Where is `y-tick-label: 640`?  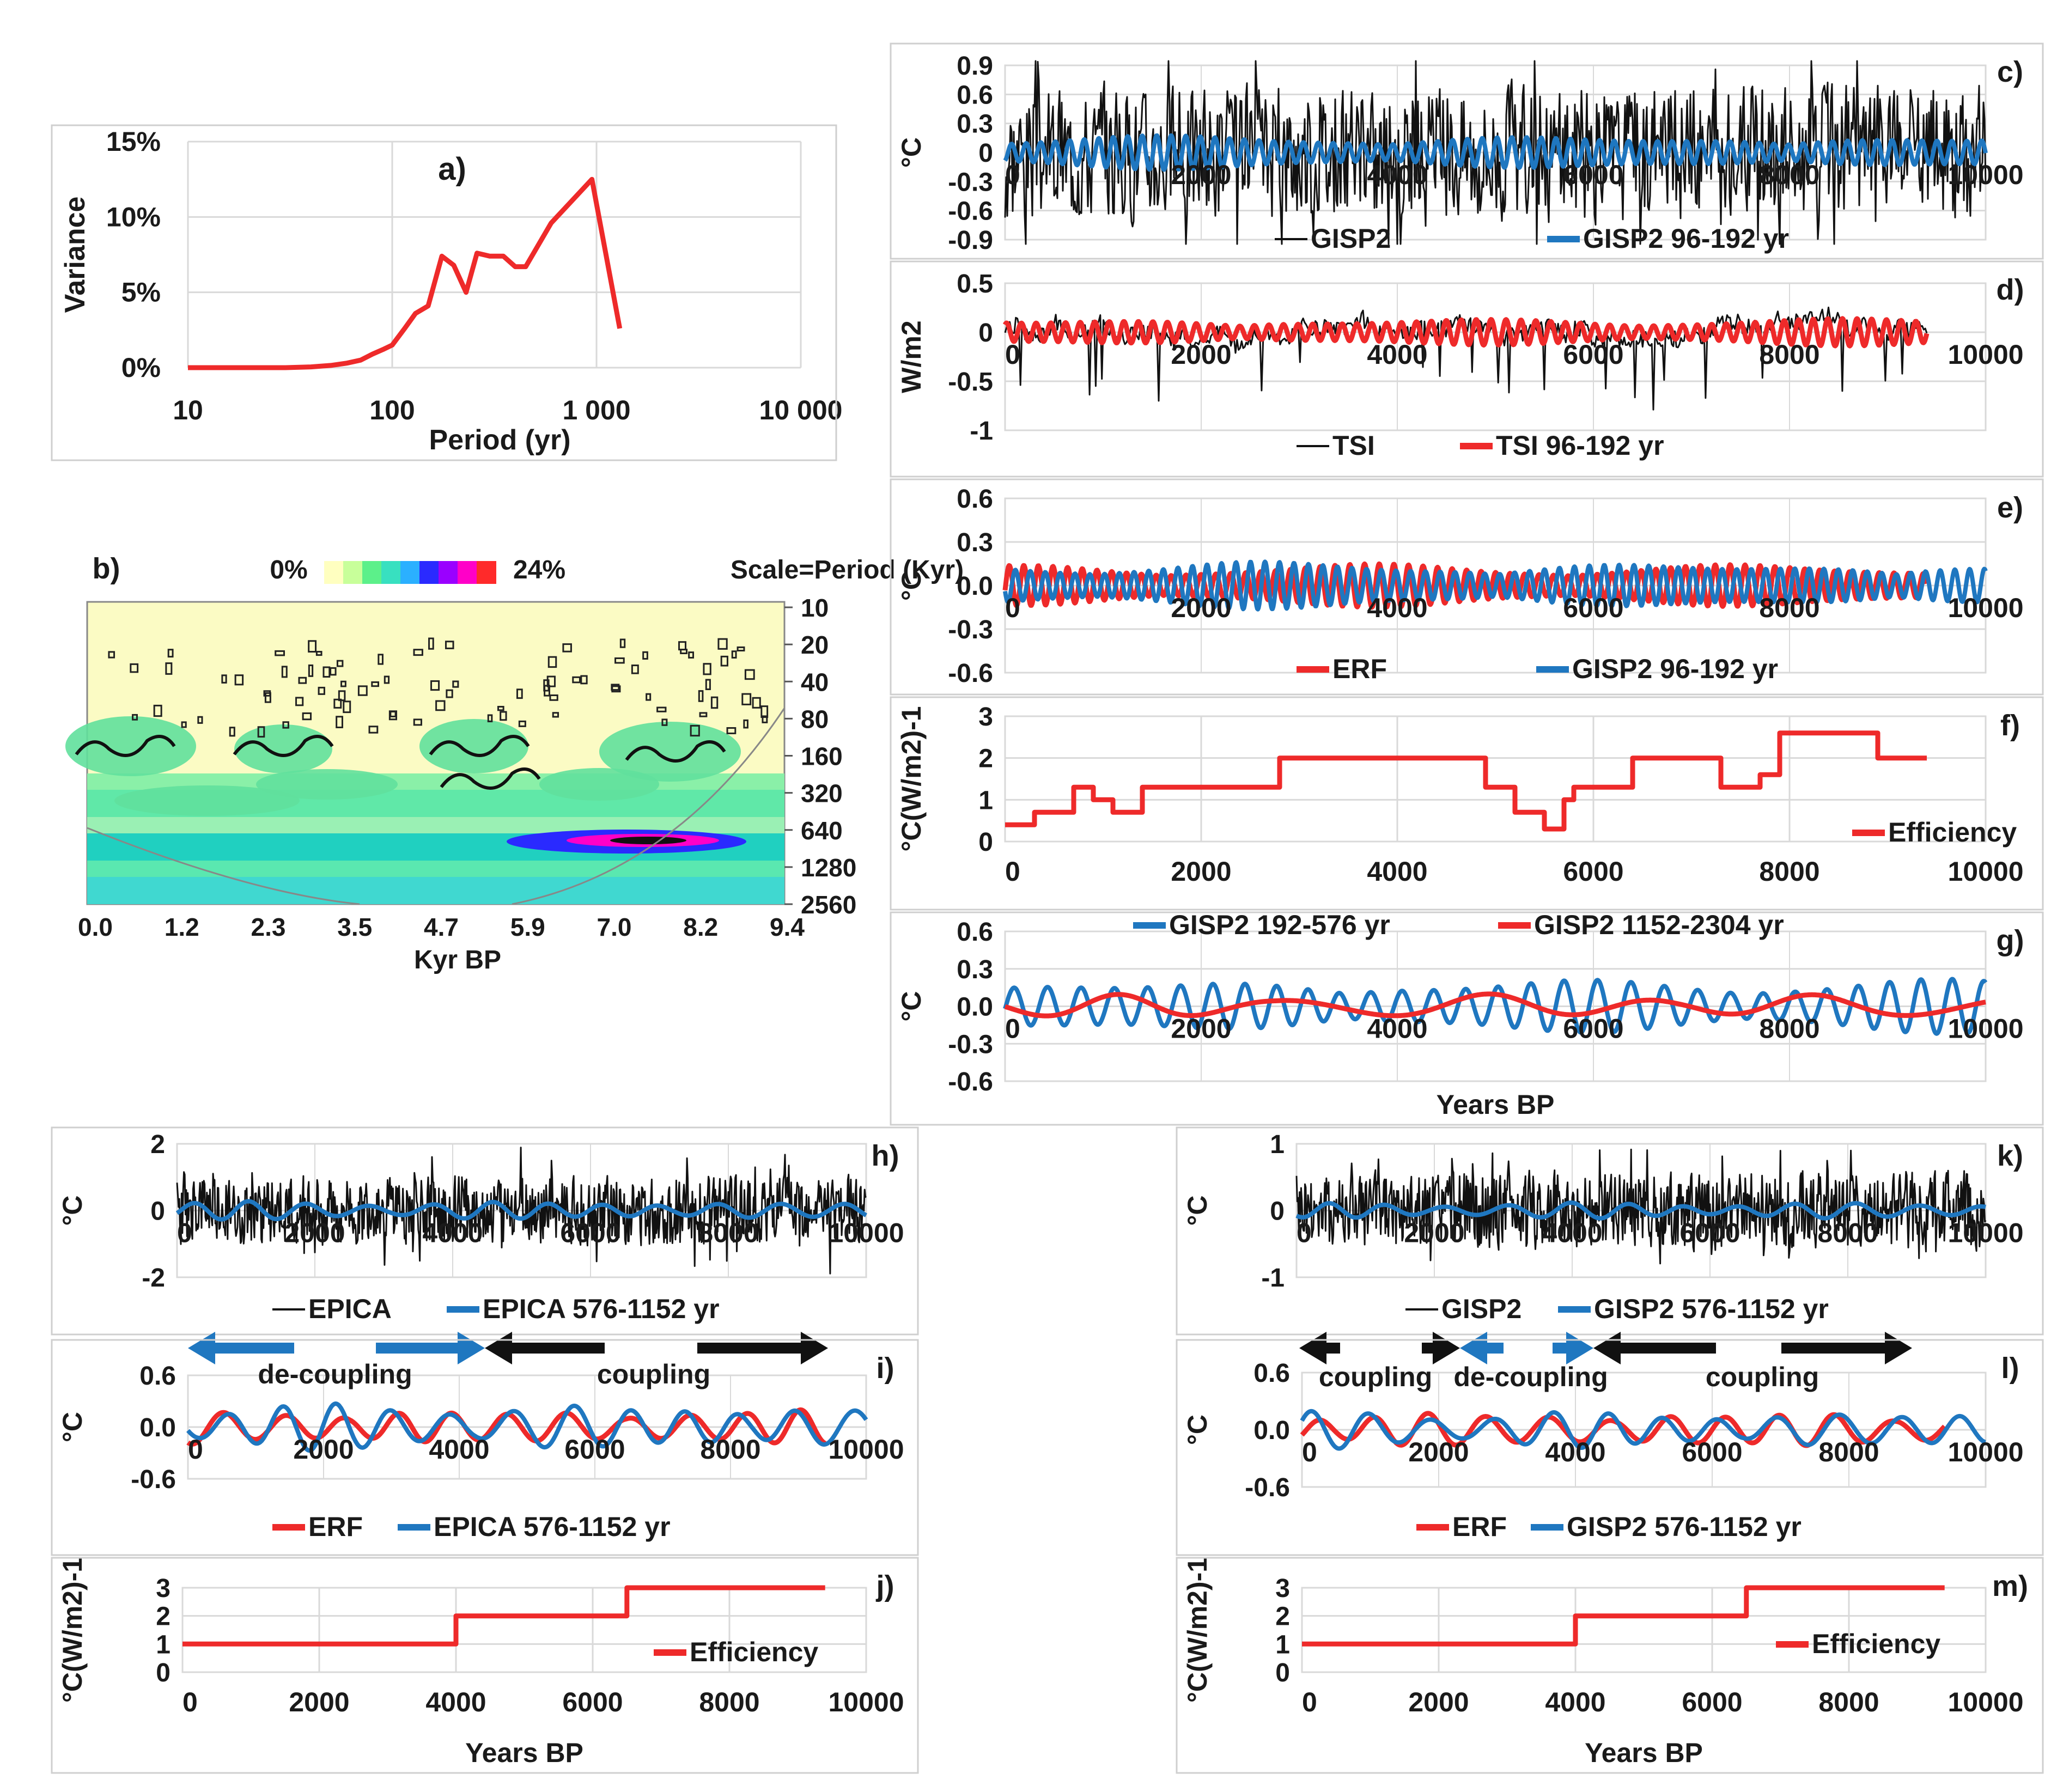
y-tick-label: 640 is located at coordinates (822, 830).